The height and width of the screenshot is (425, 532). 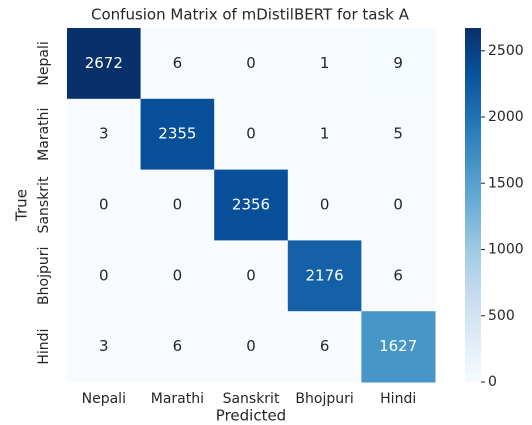 What do you see at coordinates (251, 416) in the screenshot?
I see `x-axis-label: Predicted` at bounding box center [251, 416].